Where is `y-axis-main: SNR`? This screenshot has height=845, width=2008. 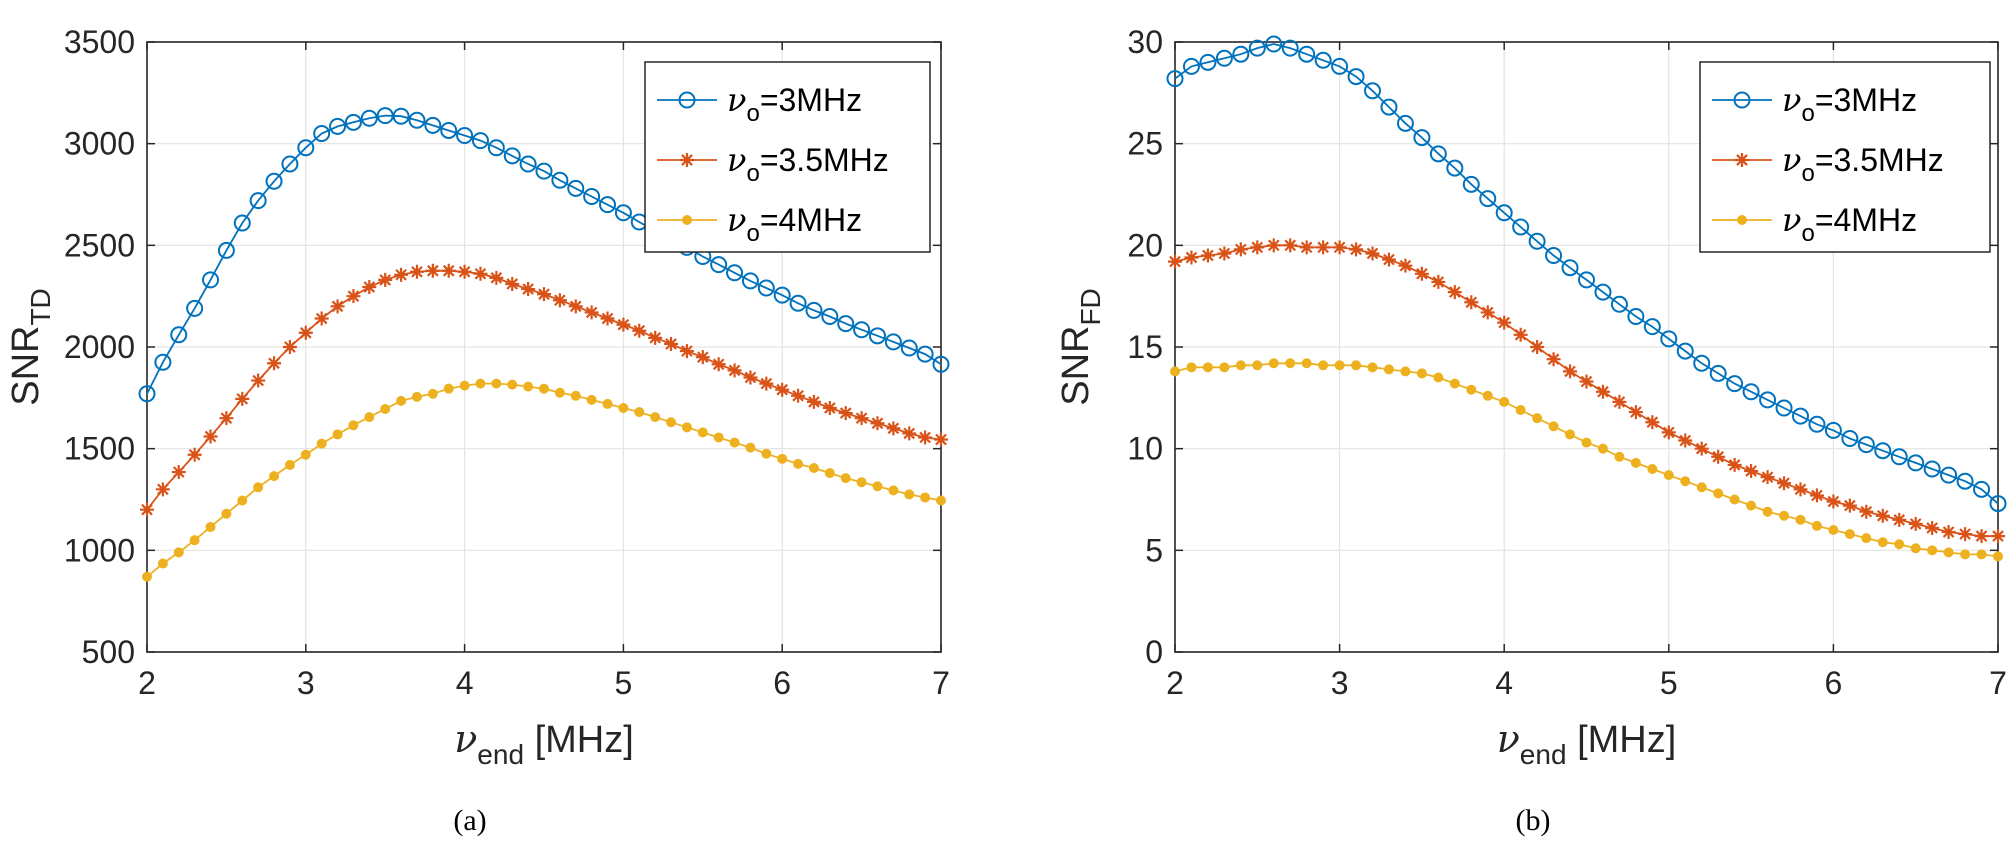 y-axis-main: SNR is located at coordinates (1076, 366).